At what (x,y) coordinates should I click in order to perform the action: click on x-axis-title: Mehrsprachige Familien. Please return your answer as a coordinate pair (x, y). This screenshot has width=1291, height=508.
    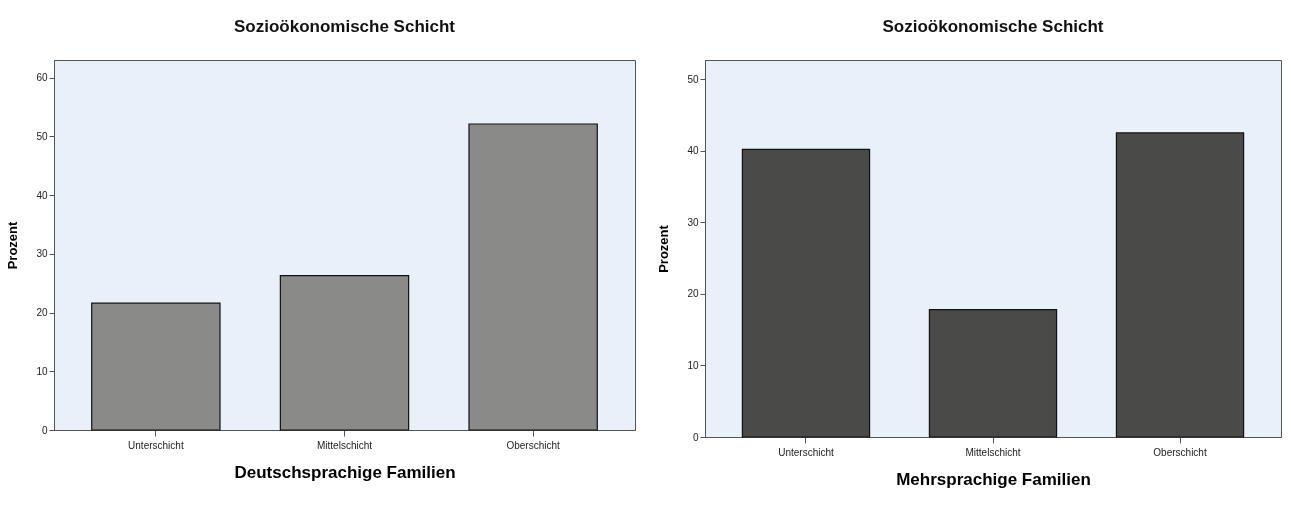
    Looking at the image, I should click on (993, 479).